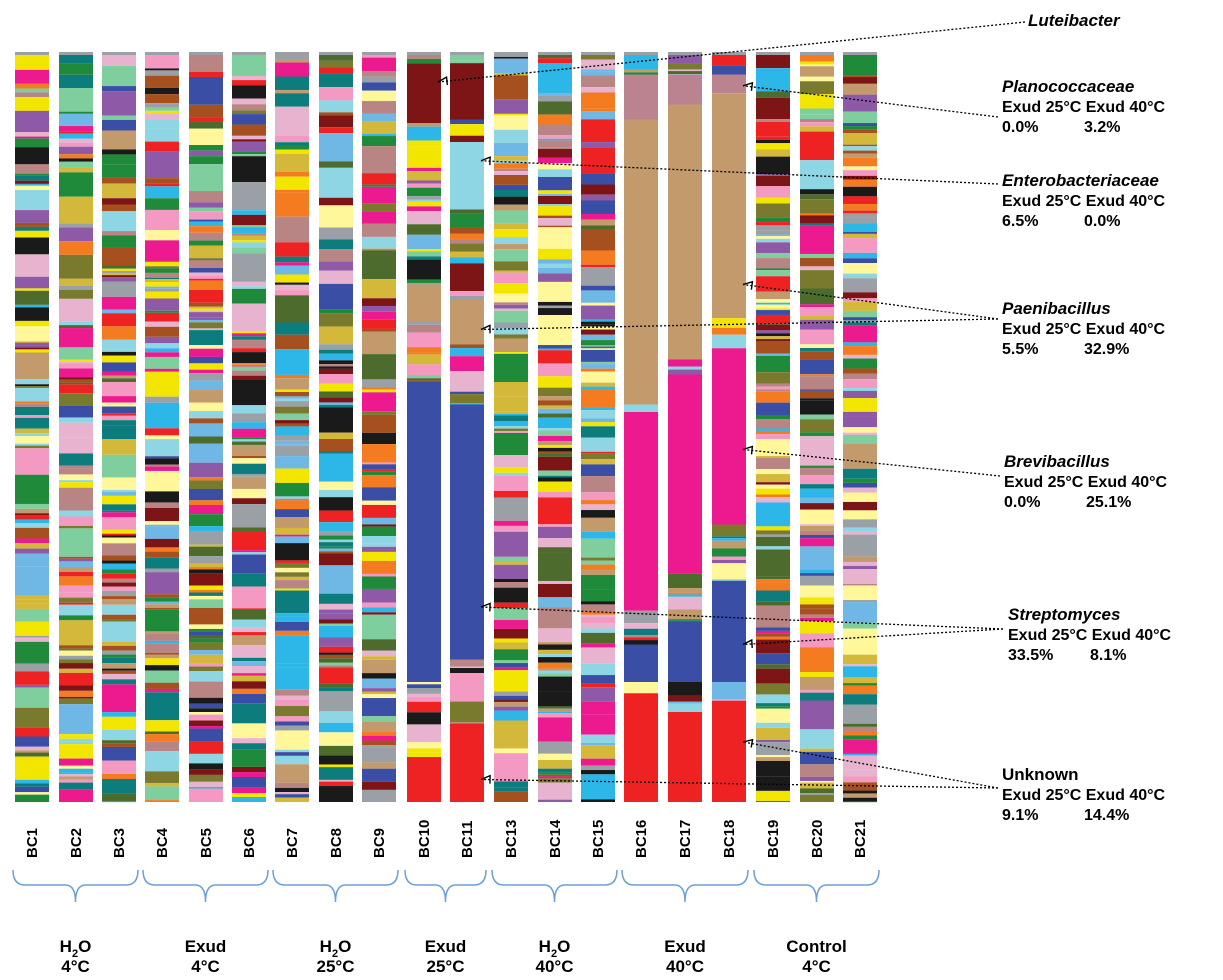  I want to click on annotation-taxon: Paenibacillus, so click(1056, 308).